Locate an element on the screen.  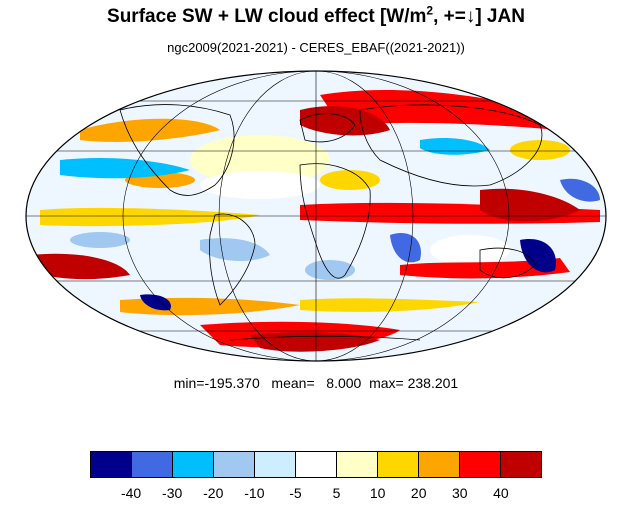
colorbar-tick-label: 10 is located at coordinates (377, 493).